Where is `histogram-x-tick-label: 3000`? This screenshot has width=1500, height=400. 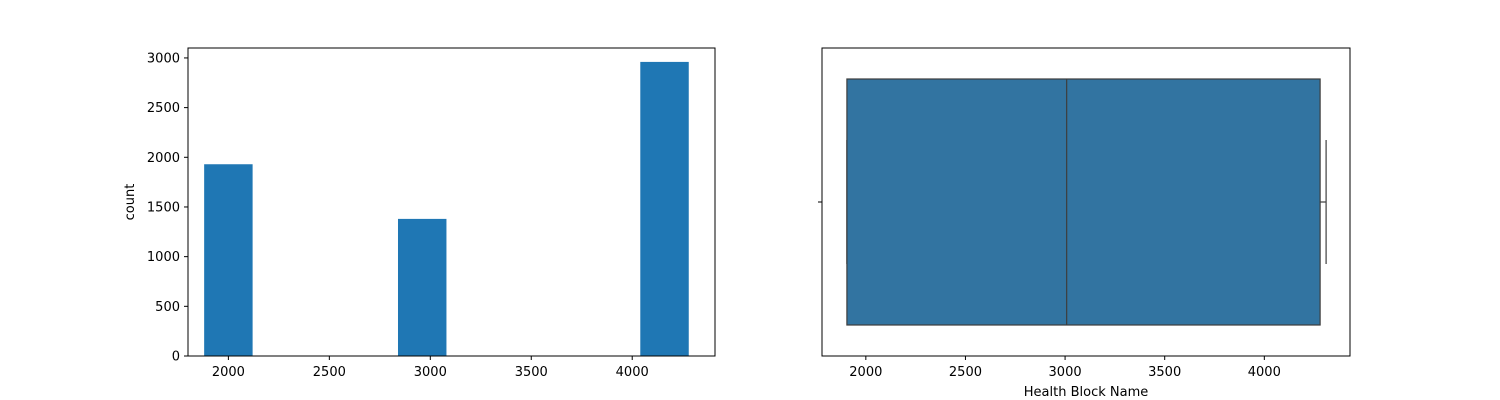 histogram-x-tick-label: 3000 is located at coordinates (430, 372).